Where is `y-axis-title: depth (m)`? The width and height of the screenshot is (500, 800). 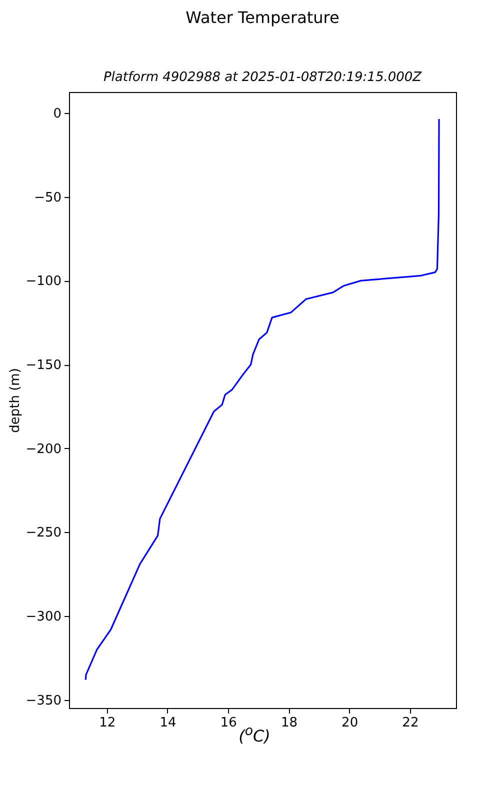 y-axis-title: depth (m) is located at coordinates (15, 400).